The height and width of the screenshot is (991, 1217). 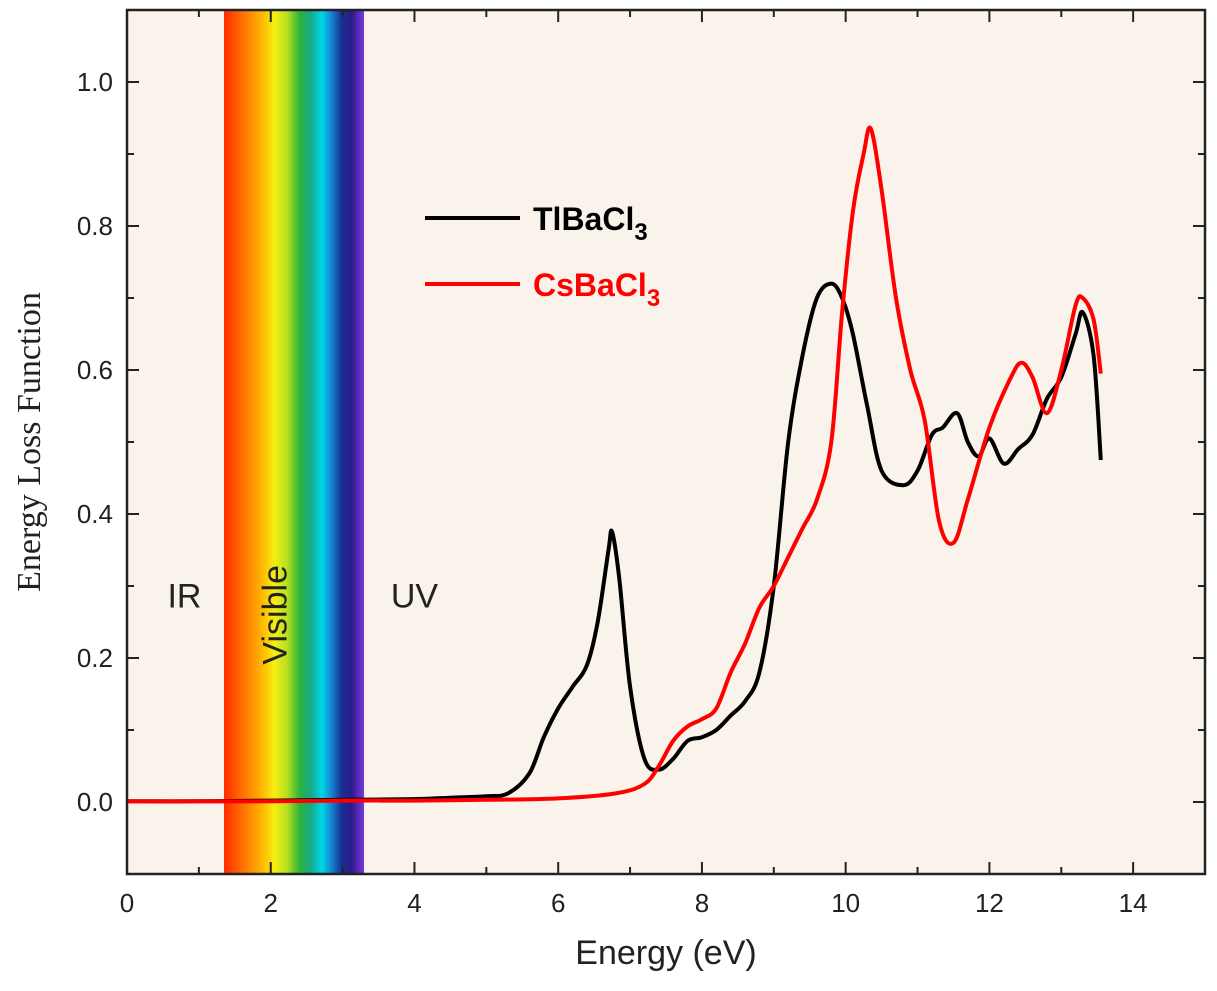 What do you see at coordinates (95, 226) in the screenshot?
I see `y-tick-label: 0.8` at bounding box center [95, 226].